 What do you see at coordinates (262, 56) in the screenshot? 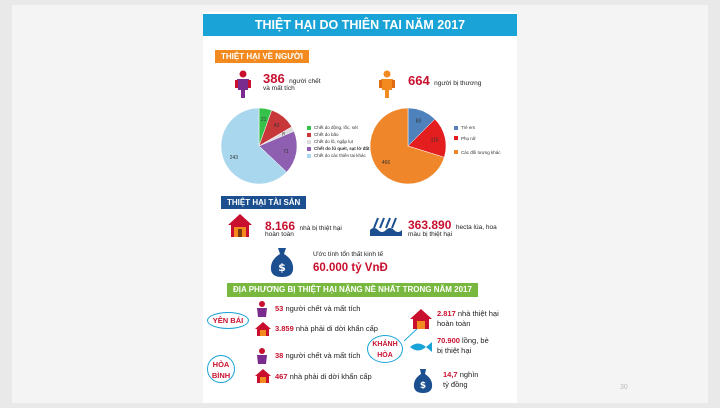
I see `section-people-header: THIỆT HẠI VỀ NGƯỜI` at bounding box center [262, 56].